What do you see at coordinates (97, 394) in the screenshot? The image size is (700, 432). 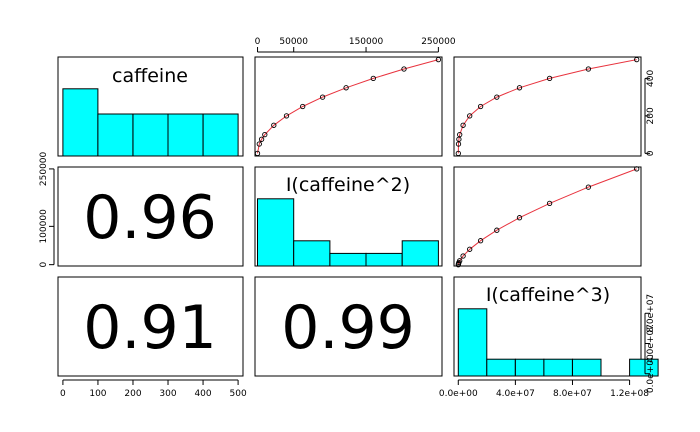 I see `x-axis-bottom-caffeine-tick-label: 100` at bounding box center [97, 394].